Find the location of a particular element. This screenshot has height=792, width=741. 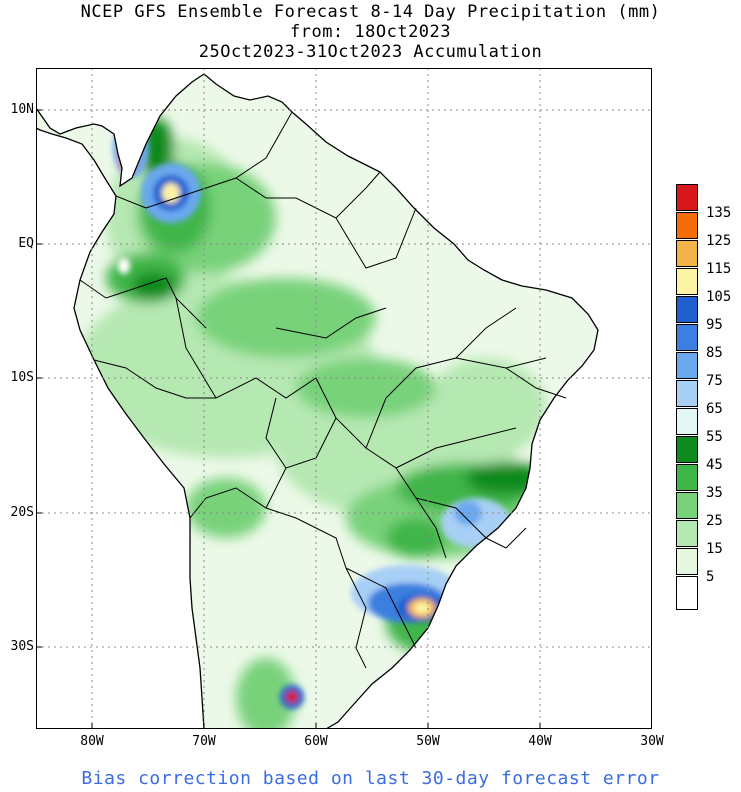

legend-label: 55 is located at coordinates (714, 437).